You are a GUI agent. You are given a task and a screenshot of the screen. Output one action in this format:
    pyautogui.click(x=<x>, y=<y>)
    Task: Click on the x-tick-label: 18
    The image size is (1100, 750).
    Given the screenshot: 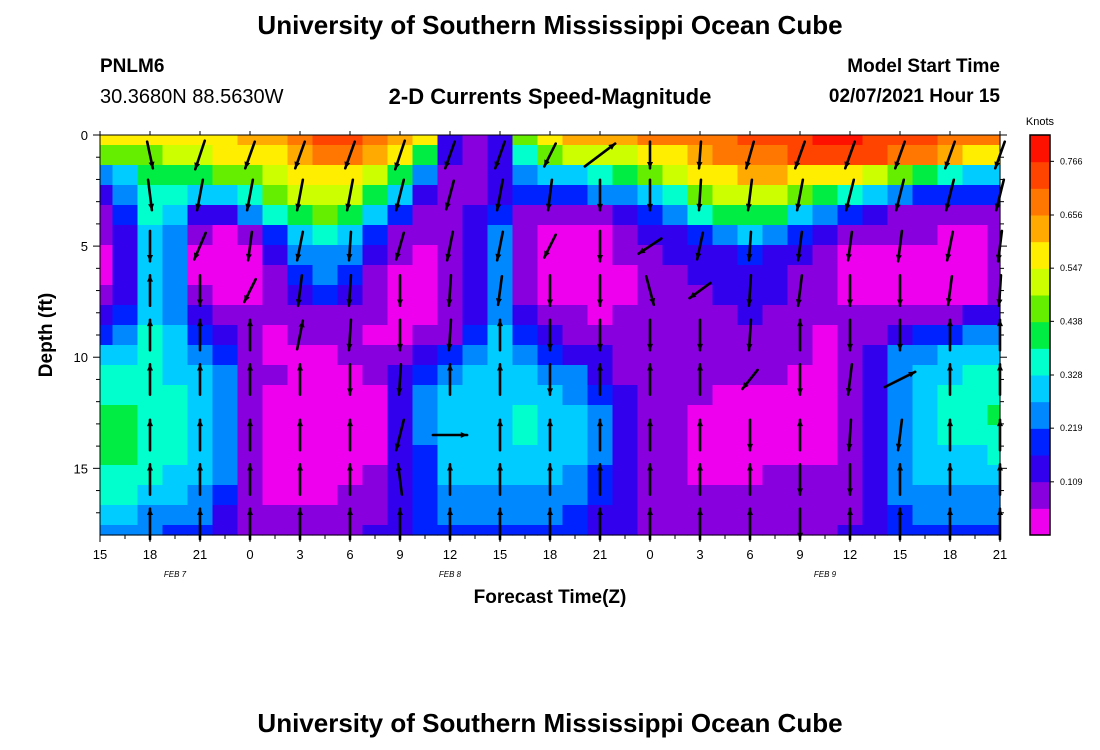 What is the action you would take?
    pyautogui.click(x=550, y=554)
    